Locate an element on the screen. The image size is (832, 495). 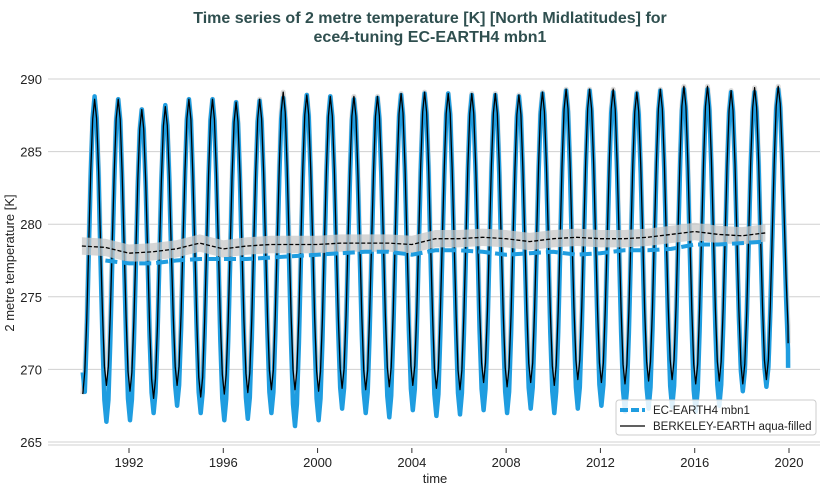
x-axis-label: time is located at coordinates (435, 478).